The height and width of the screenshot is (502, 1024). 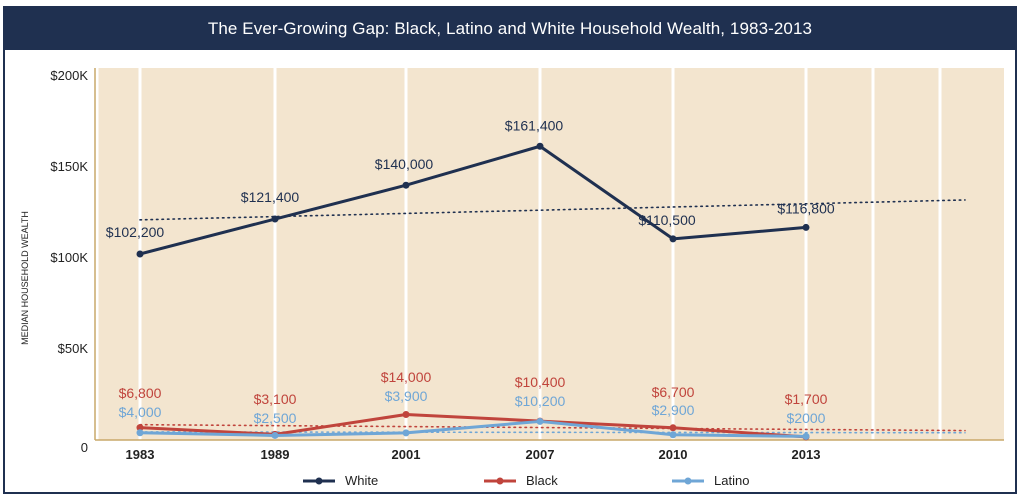 I want to click on data-label-white: $121,400, so click(x=270, y=197).